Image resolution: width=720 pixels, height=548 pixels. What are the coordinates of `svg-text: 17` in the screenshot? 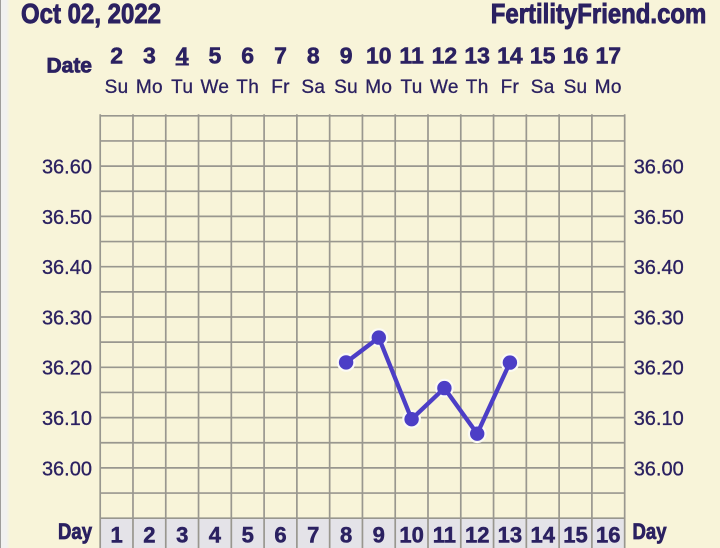 It's located at (609, 55).